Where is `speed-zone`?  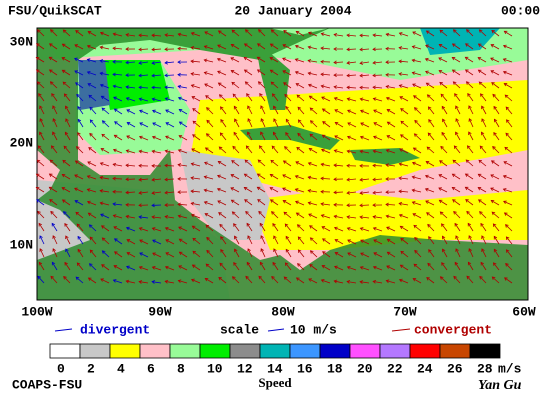
speed-zone is located at coordinates (94, 85).